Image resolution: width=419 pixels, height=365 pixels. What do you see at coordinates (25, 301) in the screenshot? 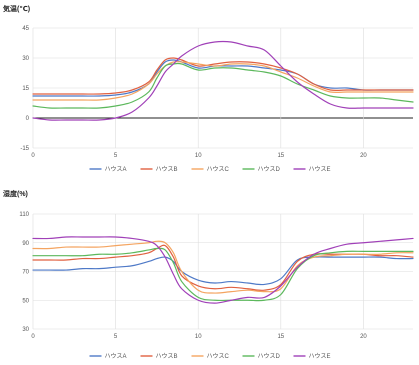
I see `y-tick-label: 50` at bounding box center [25, 301].